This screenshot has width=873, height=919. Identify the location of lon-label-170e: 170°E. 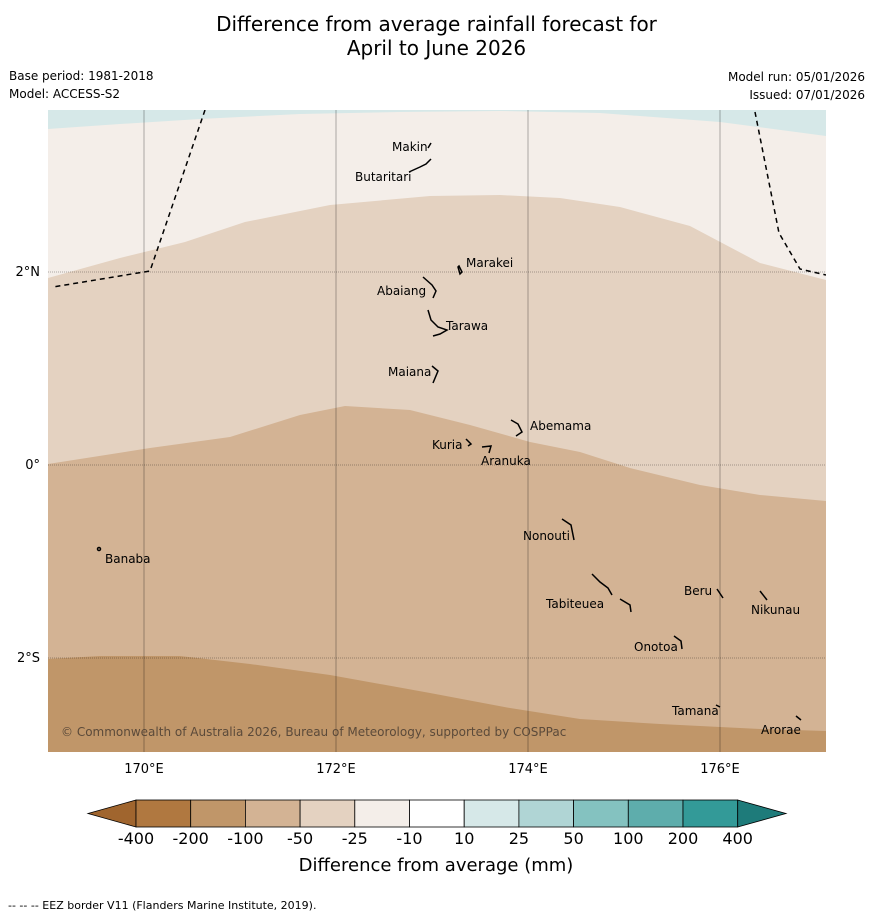
(144, 769).